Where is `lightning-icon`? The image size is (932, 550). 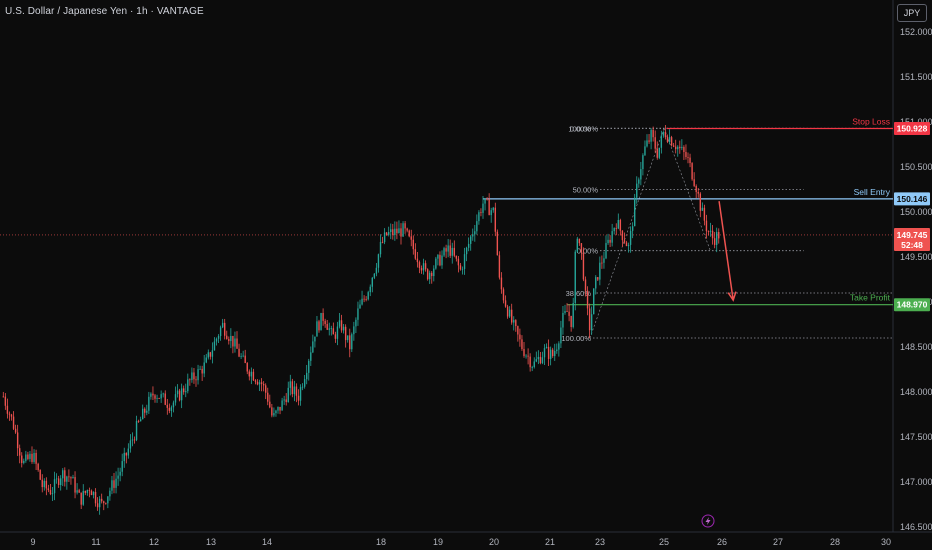 lightning-icon is located at coordinates (708, 521).